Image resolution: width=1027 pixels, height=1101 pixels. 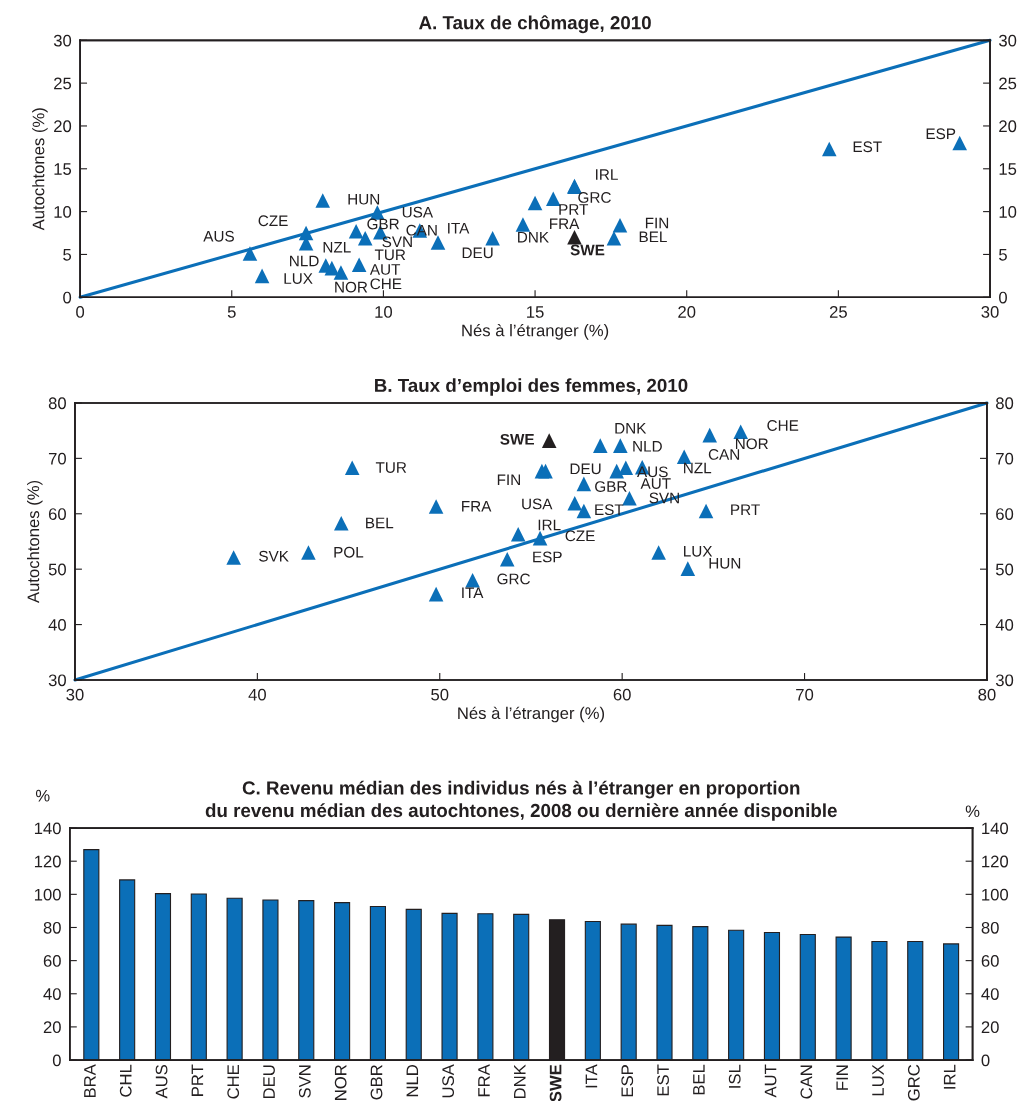 I want to click on y-tick-label: 25, so click(x=63, y=83).